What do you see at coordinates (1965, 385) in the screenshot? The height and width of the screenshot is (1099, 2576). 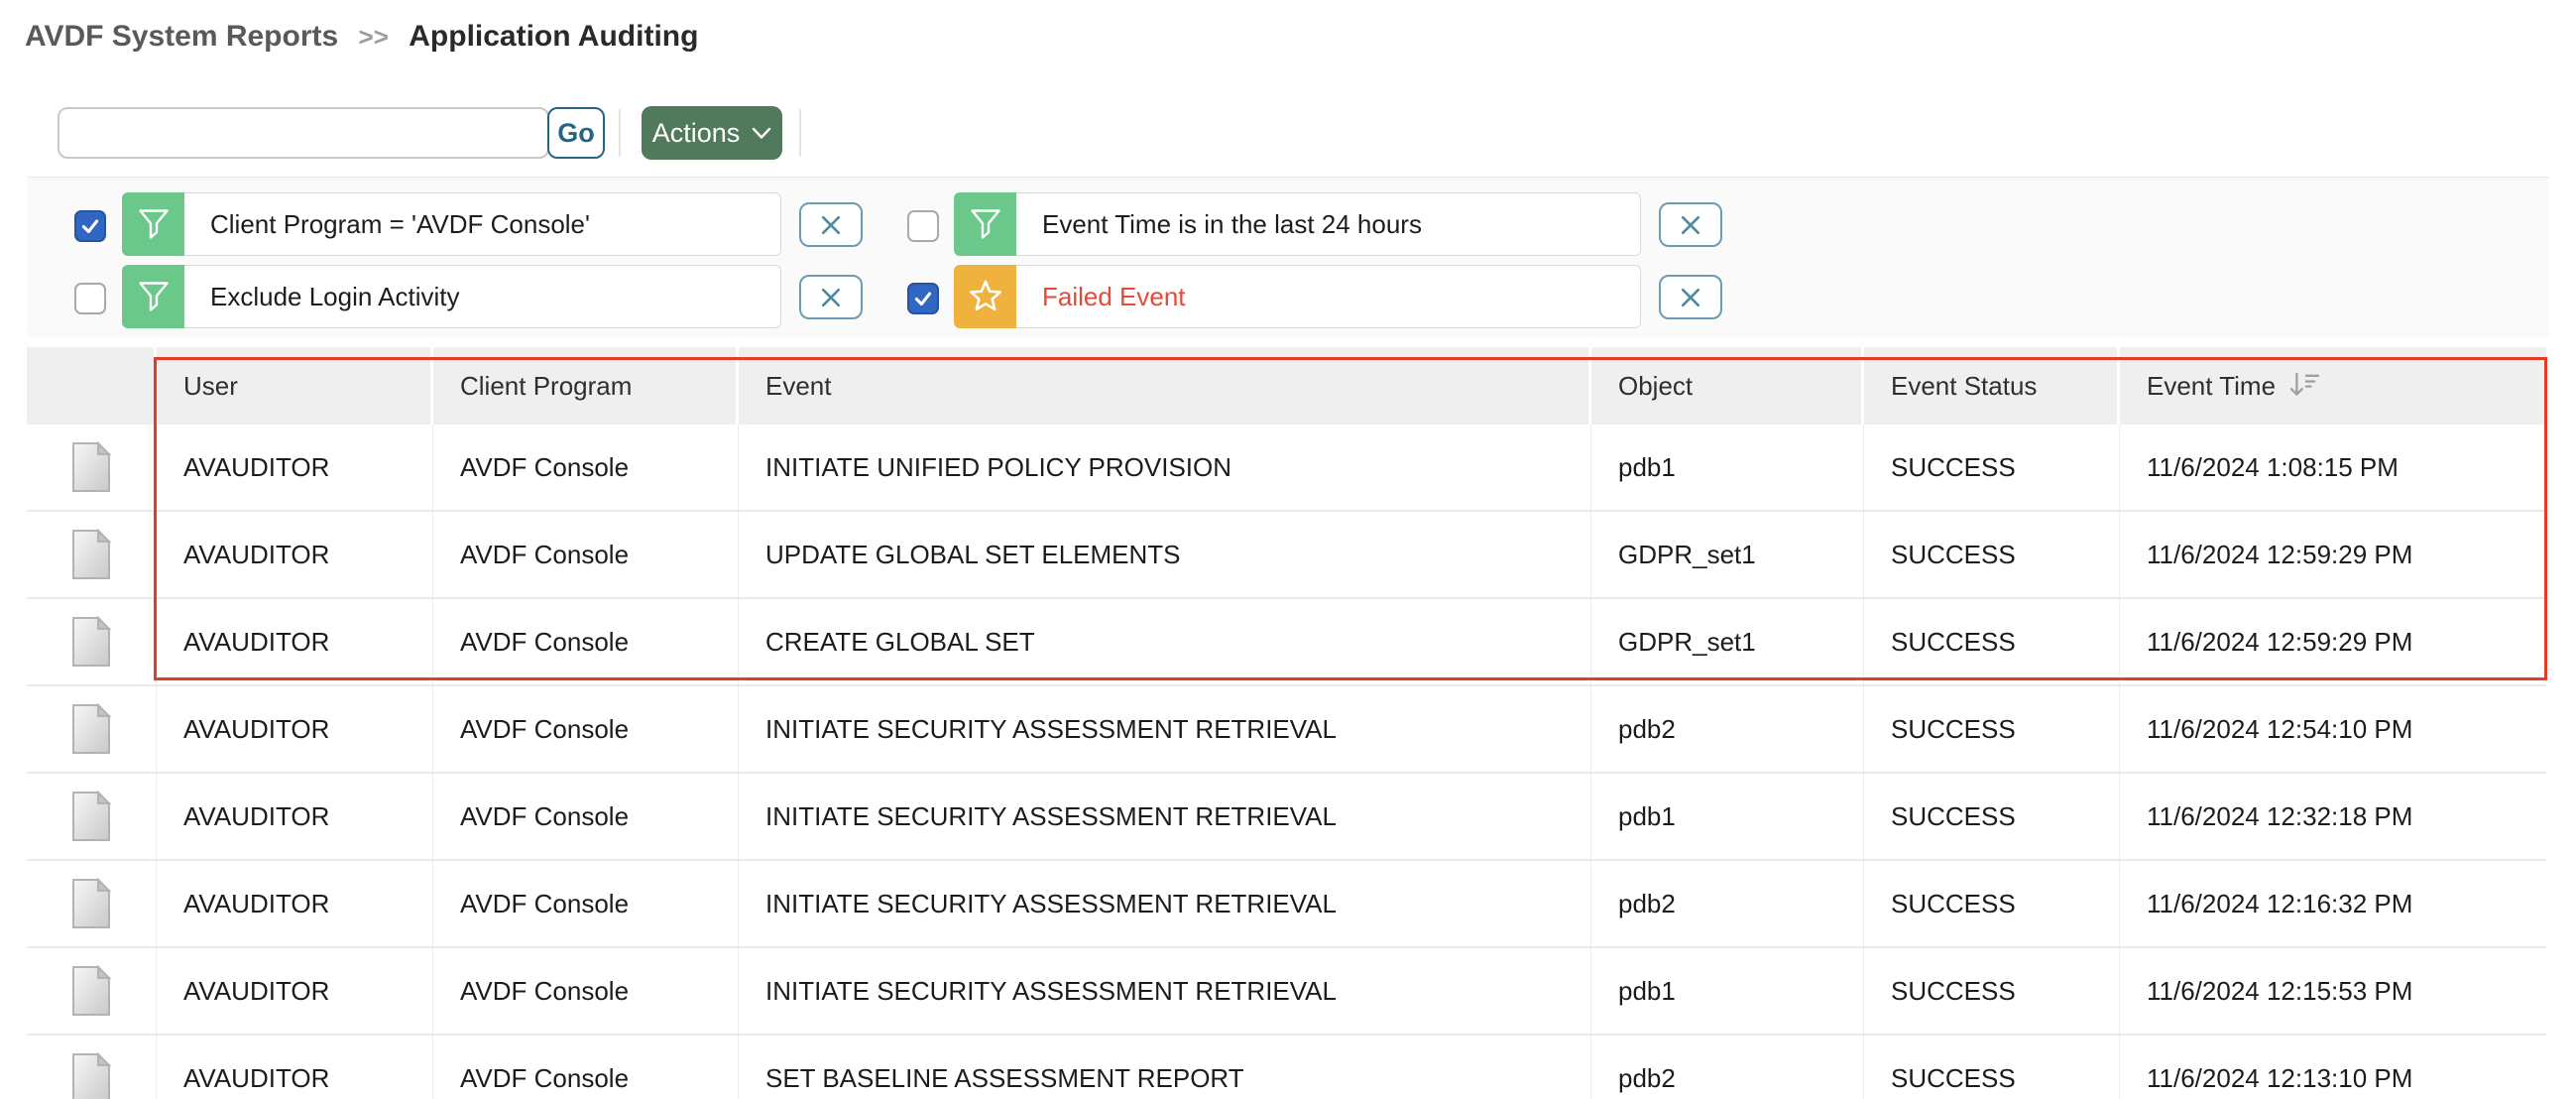 I see `column-header-label: Event Status` at bounding box center [1965, 385].